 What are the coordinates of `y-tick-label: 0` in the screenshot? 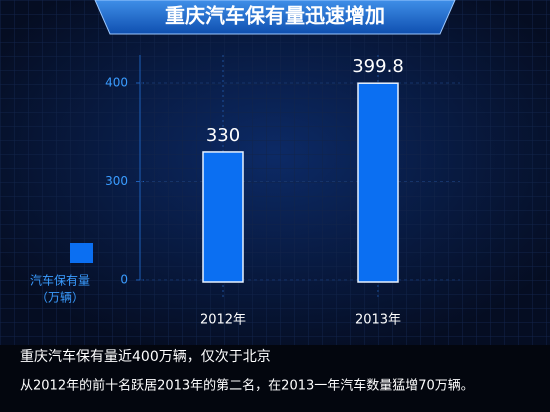 It's located at (124, 280).